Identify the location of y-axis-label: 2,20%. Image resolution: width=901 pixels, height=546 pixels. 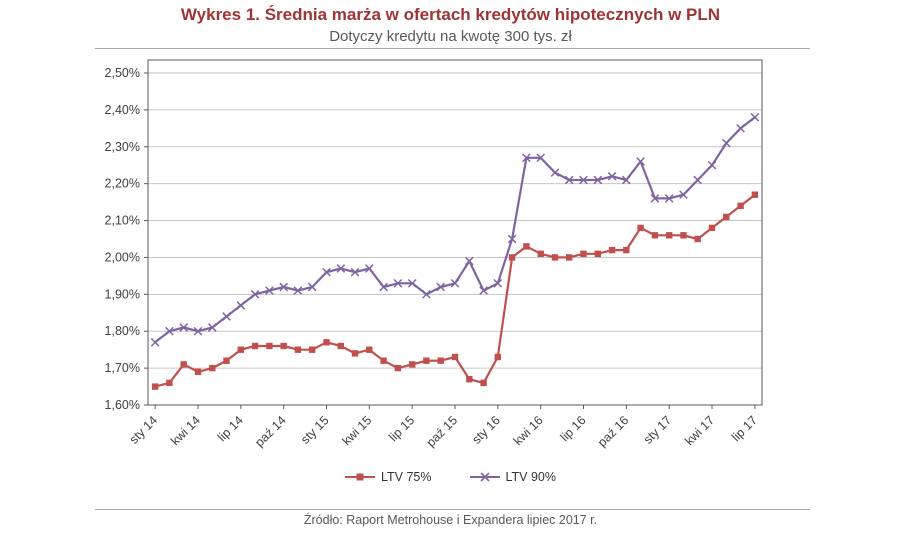
(122, 184).